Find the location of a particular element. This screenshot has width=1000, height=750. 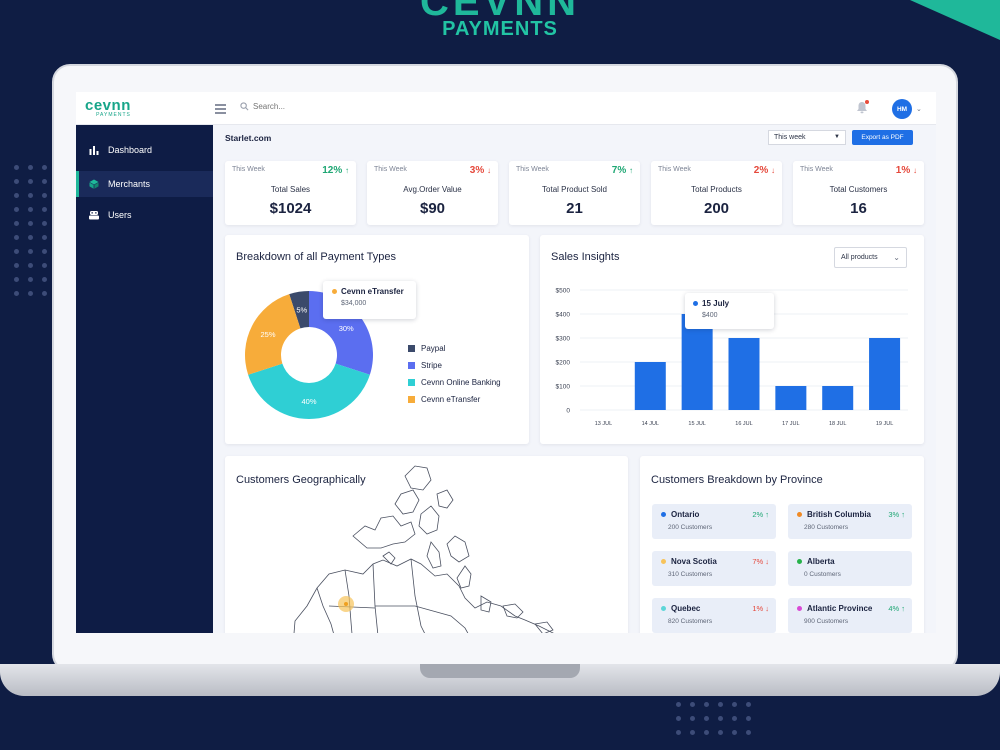

bar-chart-icon is located at coordinates (94, 150).